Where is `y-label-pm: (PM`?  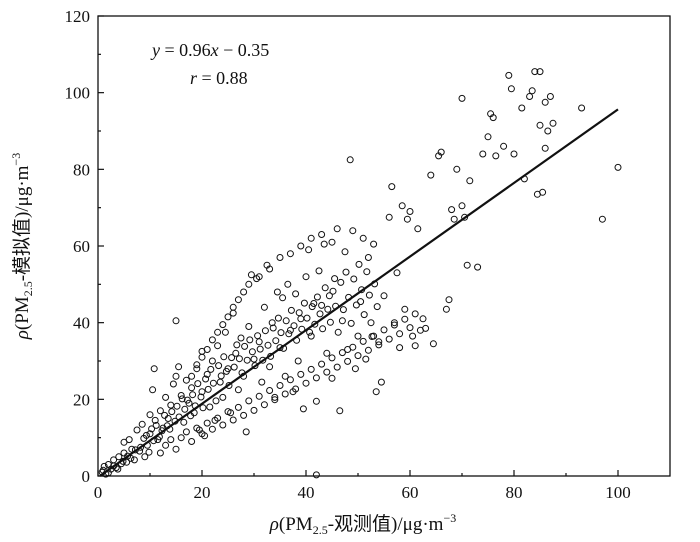
y-label-pm: (PM is located at coordinates (22, 313).